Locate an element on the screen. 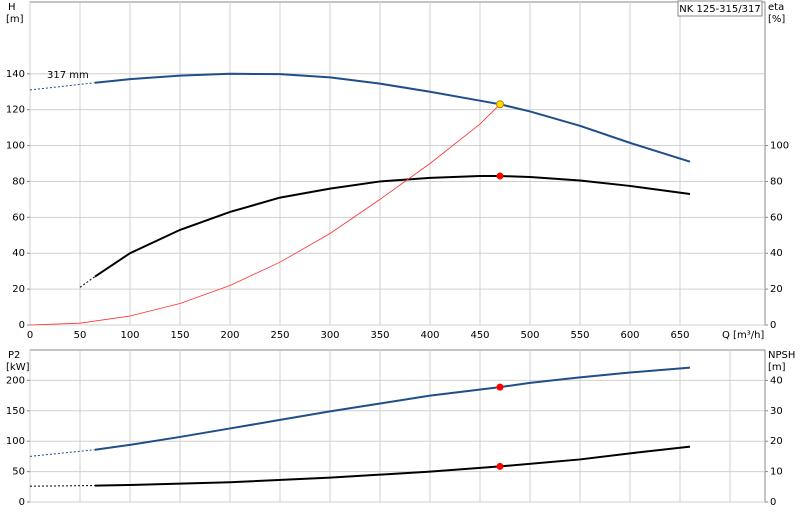 This screenshot has height=520, width=800. y-tick-label: 60 is located at coordinates (18, 217).